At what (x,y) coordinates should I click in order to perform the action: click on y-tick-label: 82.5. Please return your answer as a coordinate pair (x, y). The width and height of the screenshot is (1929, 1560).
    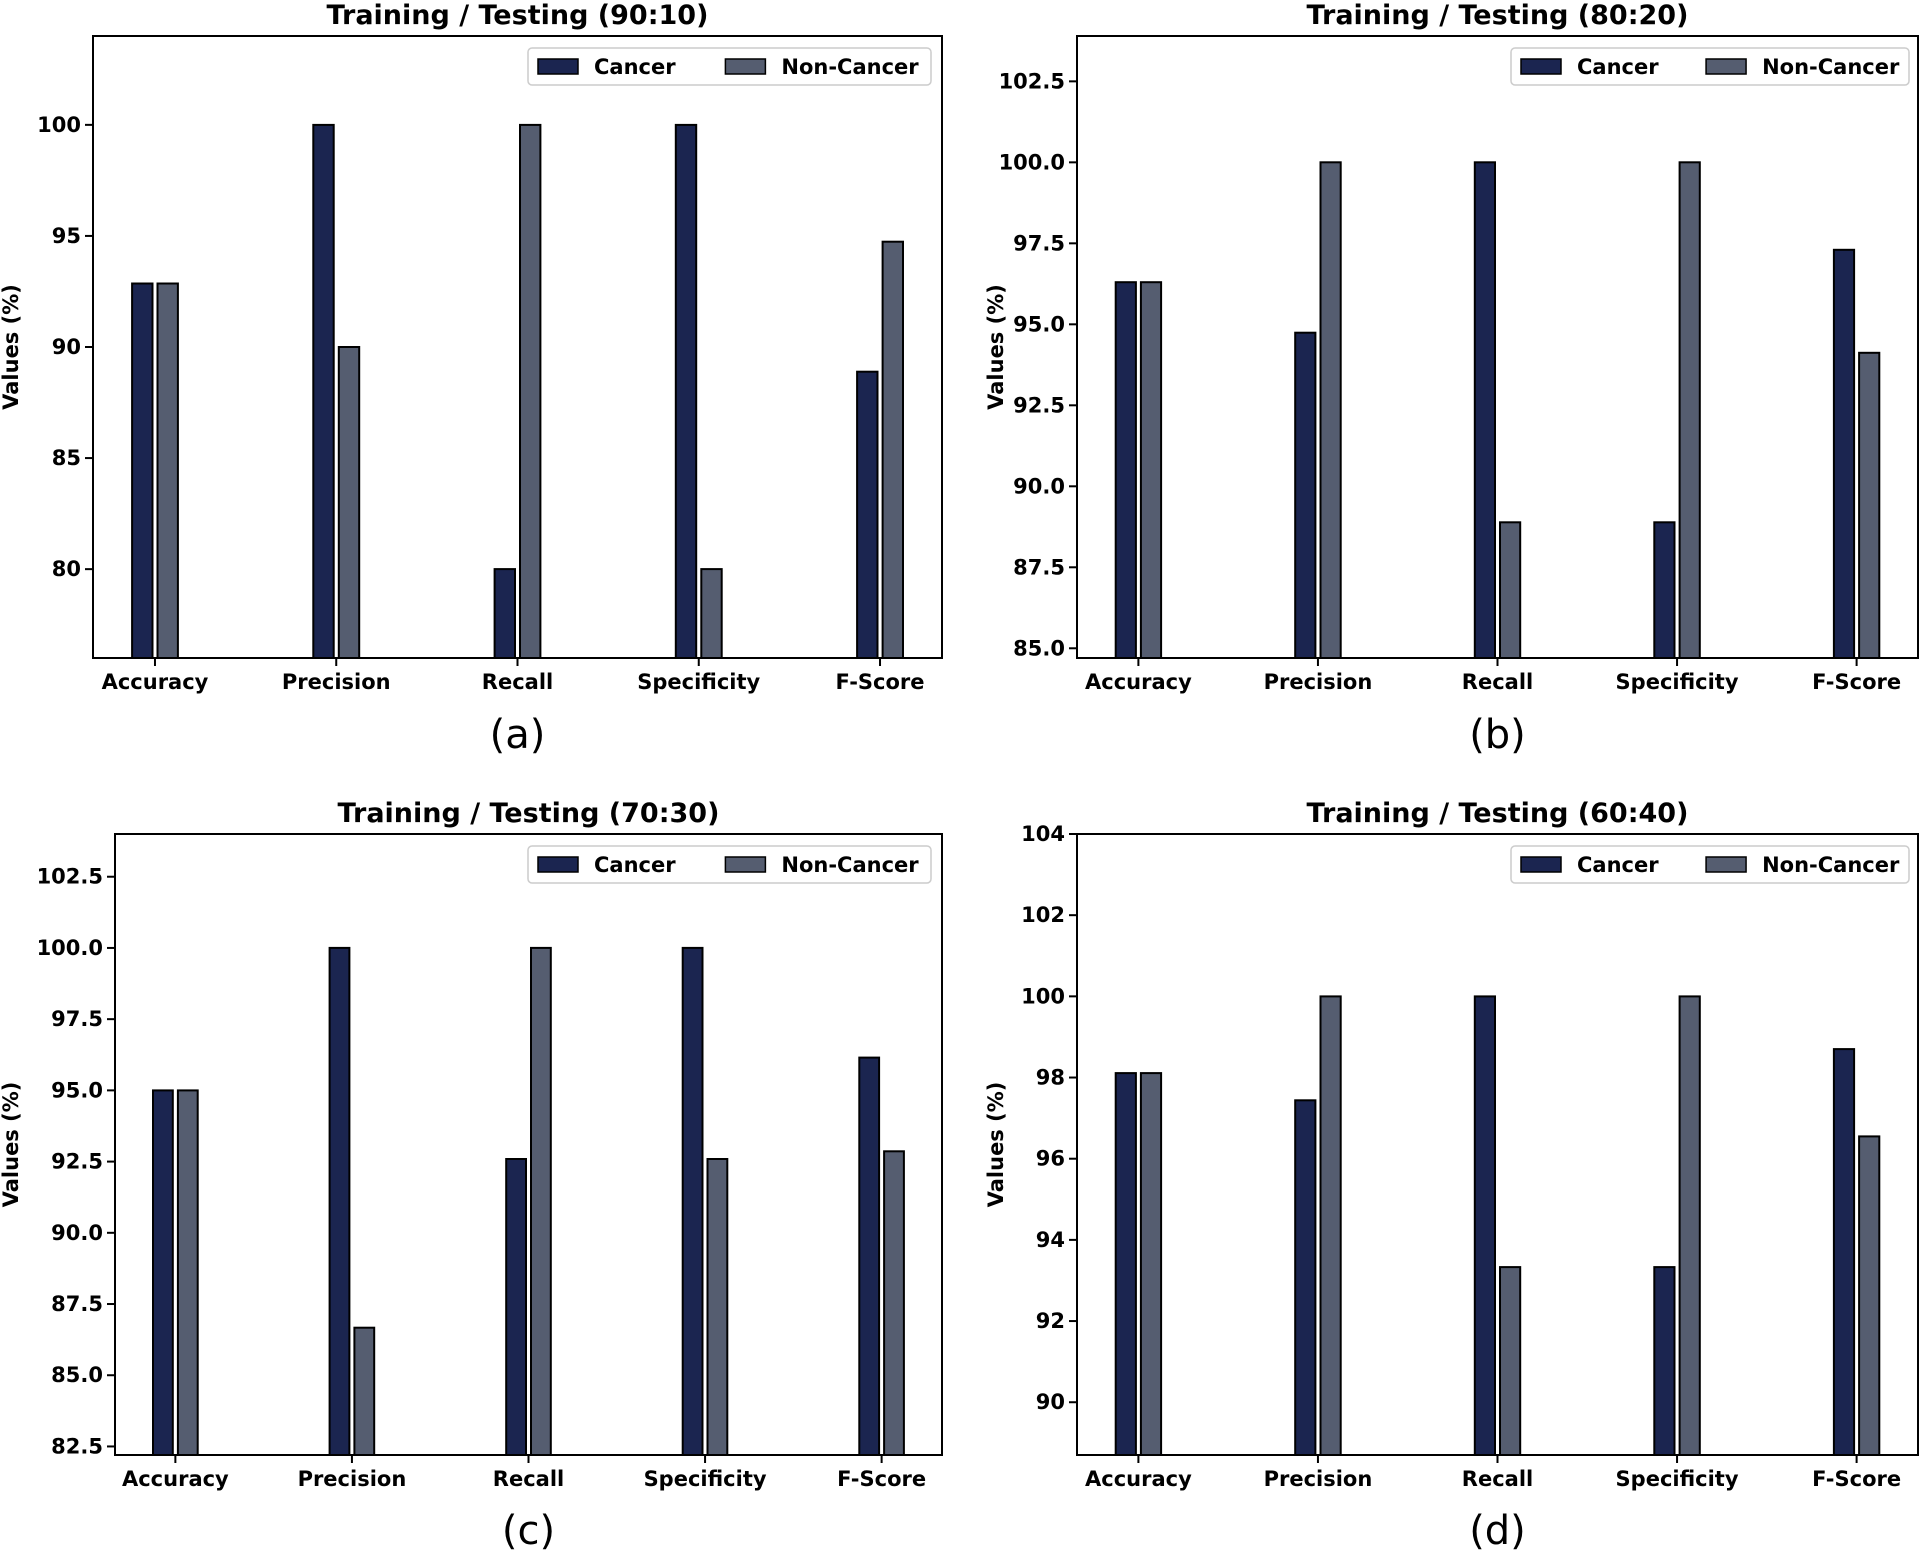
    Looking at the image, I should click on (77, 1446).